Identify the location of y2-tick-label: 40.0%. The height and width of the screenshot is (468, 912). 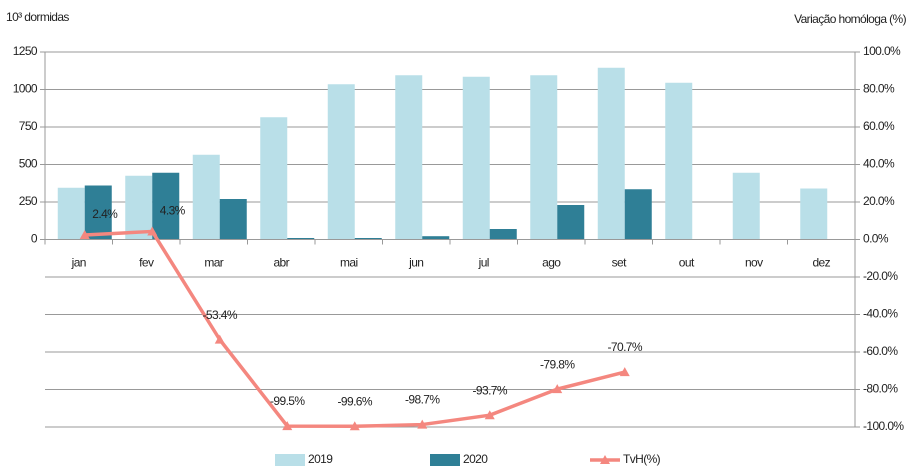
(879, 164).